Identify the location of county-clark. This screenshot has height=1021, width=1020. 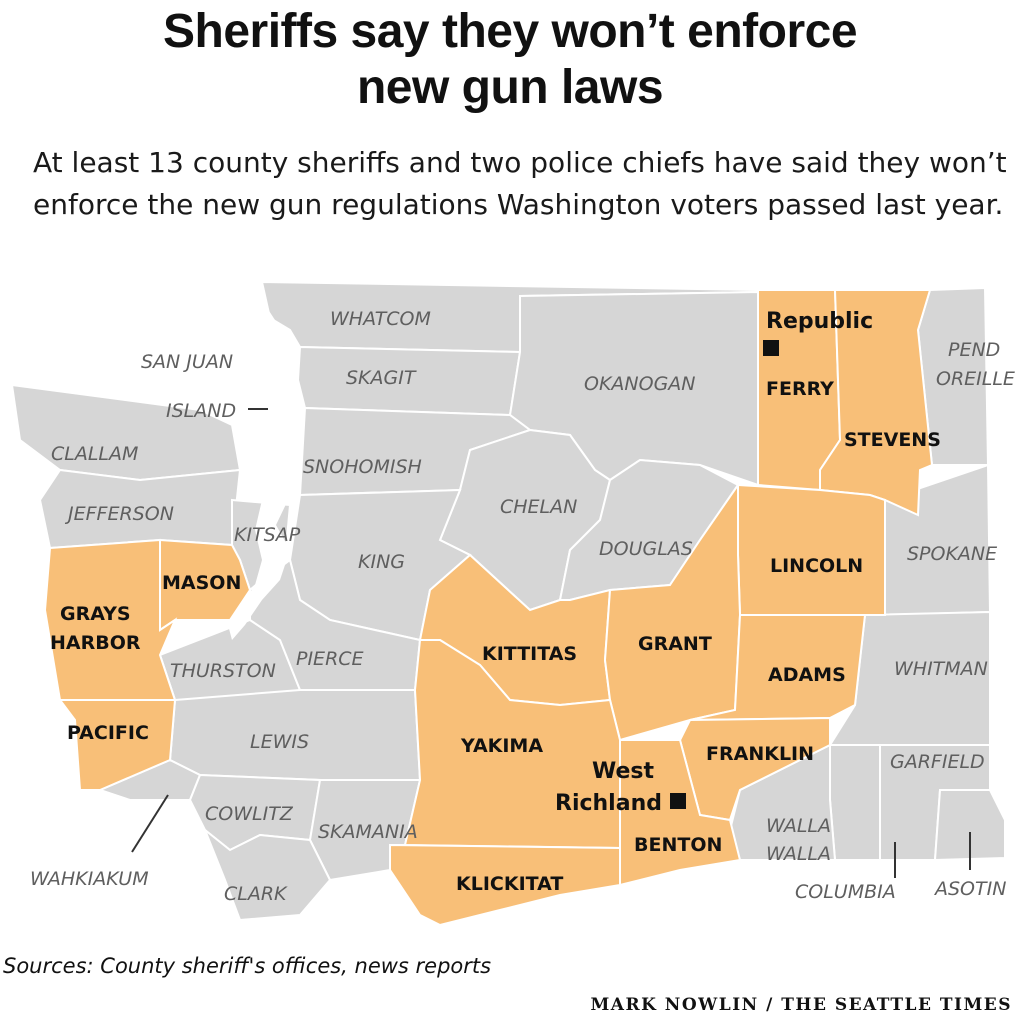
(267, 874).